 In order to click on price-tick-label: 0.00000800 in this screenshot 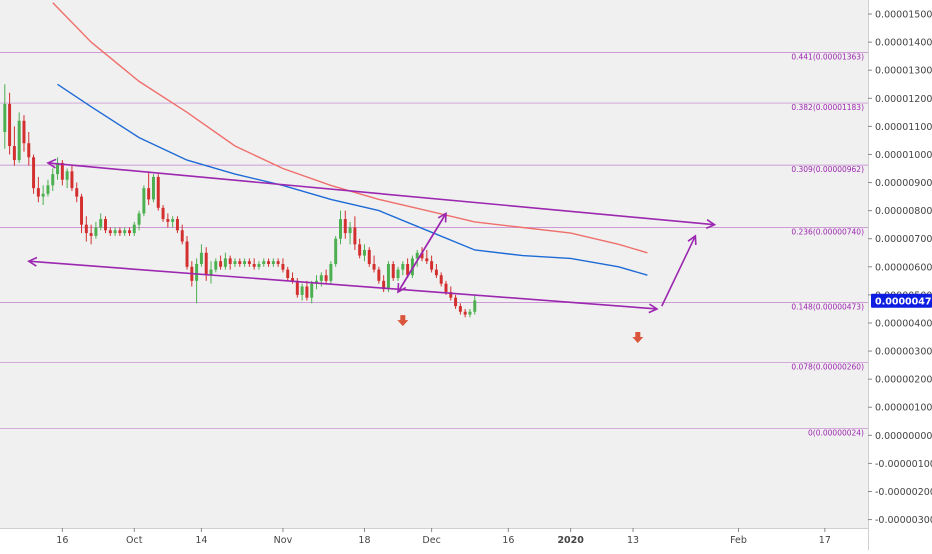, I will do `click(903, 211)`.